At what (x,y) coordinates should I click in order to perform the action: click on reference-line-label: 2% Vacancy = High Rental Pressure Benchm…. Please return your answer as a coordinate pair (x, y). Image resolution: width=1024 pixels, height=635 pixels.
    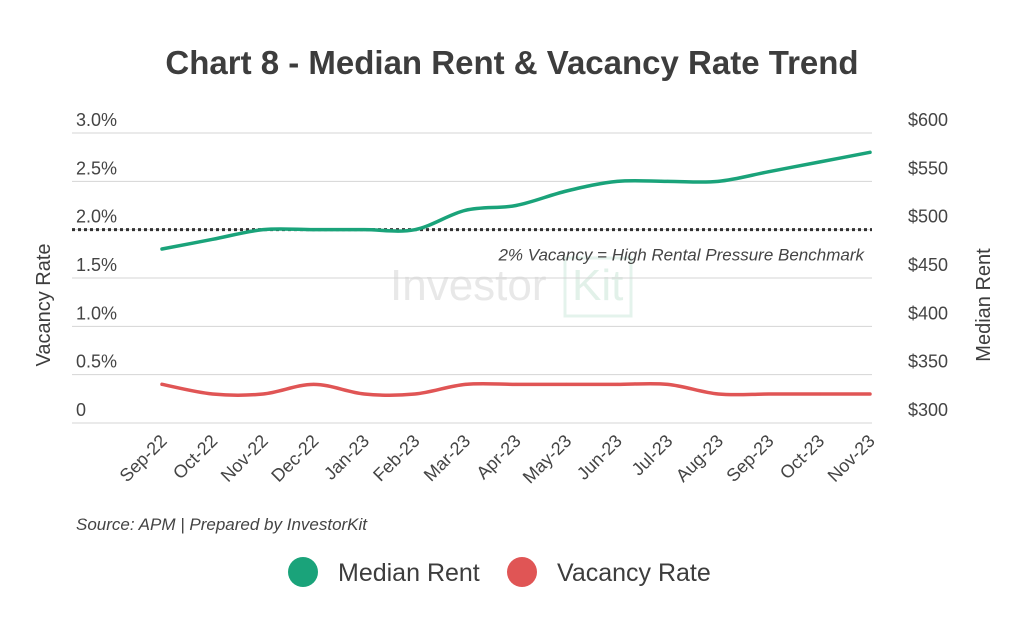
    Looking at the image, I should click on (681, 255).